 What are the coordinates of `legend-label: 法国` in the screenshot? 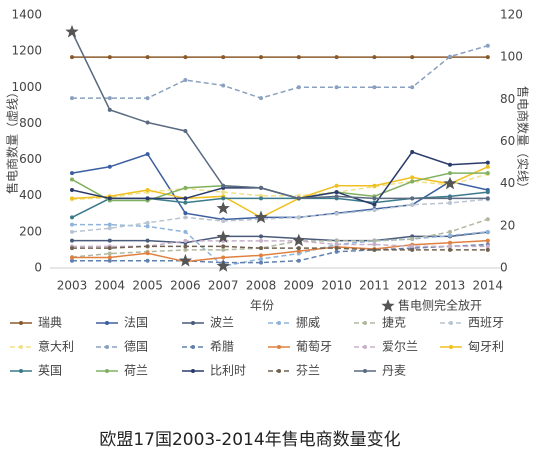 It's located at (136, 323).